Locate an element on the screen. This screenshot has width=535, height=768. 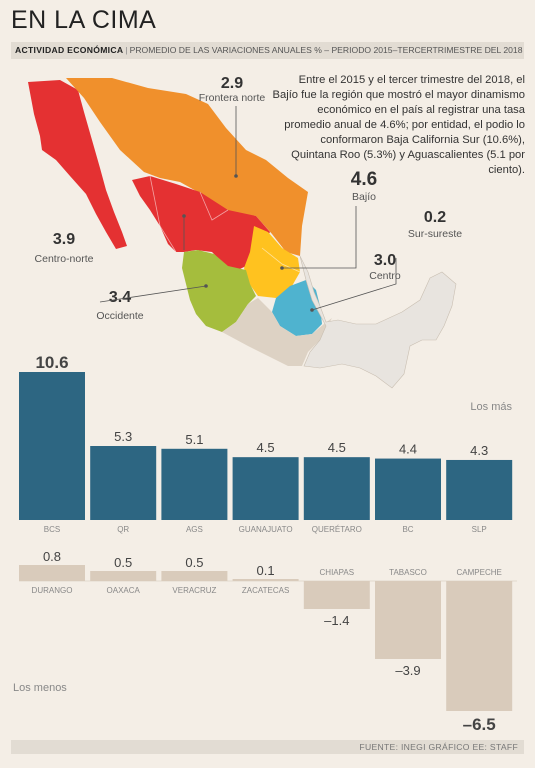
top-bar-category-label: AGS is located at coordinates (194, 529).